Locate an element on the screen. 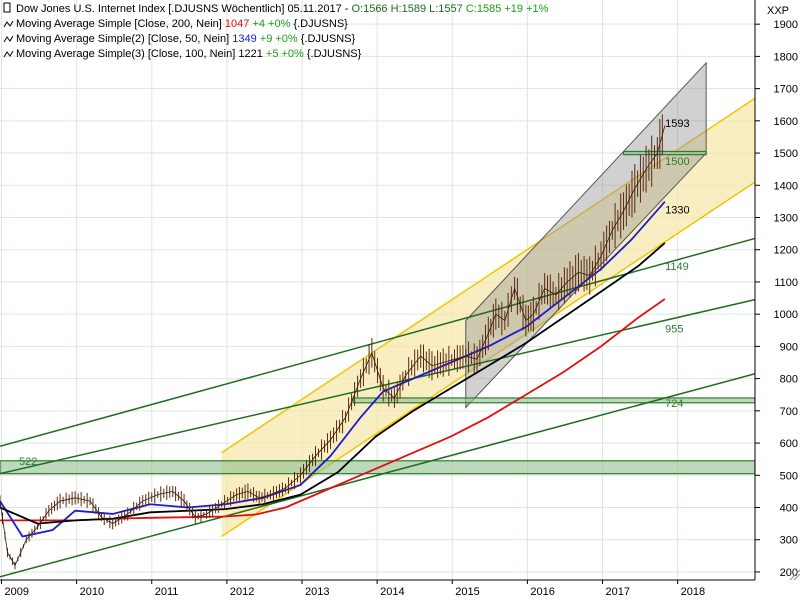  annotation-label: 1500 is located at coordinates (677, 162).